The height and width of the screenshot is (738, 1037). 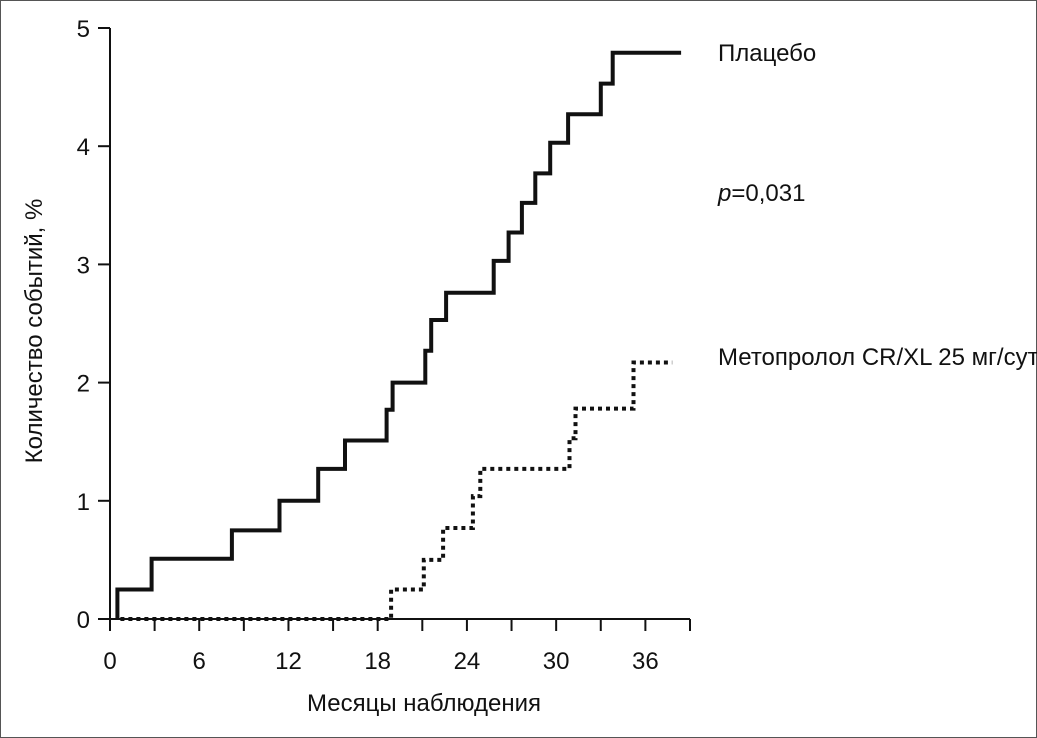 What do you see at coordinates (877, 357) in the screenshot?
I see `legend-label-metoprolol: Метопролол CR/XL 25 мг/сут` at bounding box center [877, 357].